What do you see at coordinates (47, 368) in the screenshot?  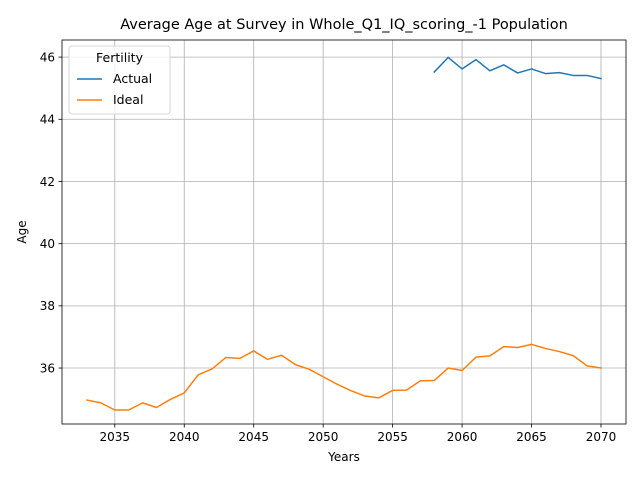 I see `y-tick-label: 36` at bounding box center [47, 368].